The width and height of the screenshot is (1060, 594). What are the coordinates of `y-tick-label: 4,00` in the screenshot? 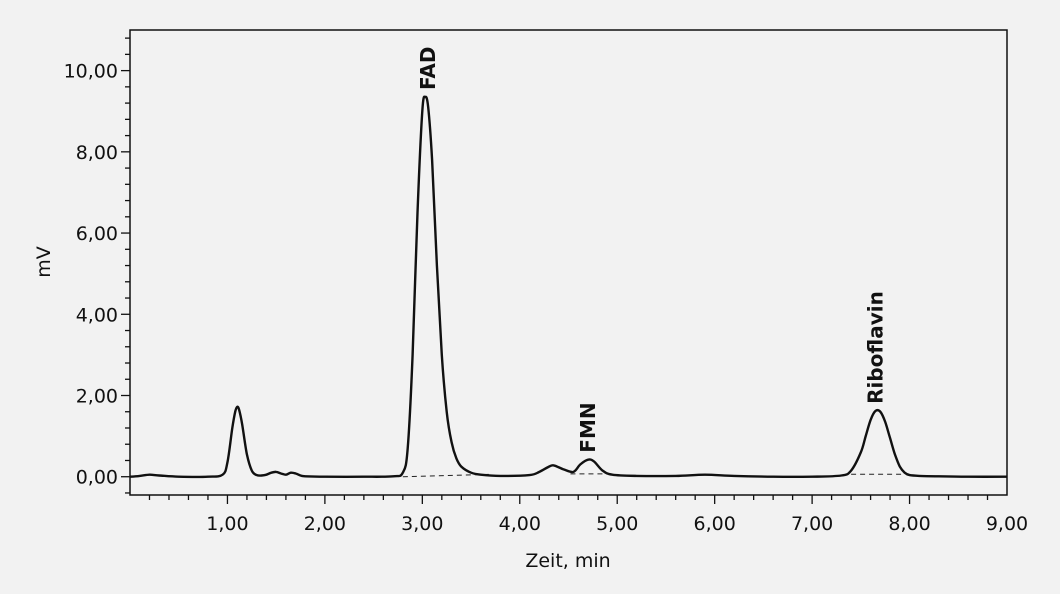 It's located at (97, 315).